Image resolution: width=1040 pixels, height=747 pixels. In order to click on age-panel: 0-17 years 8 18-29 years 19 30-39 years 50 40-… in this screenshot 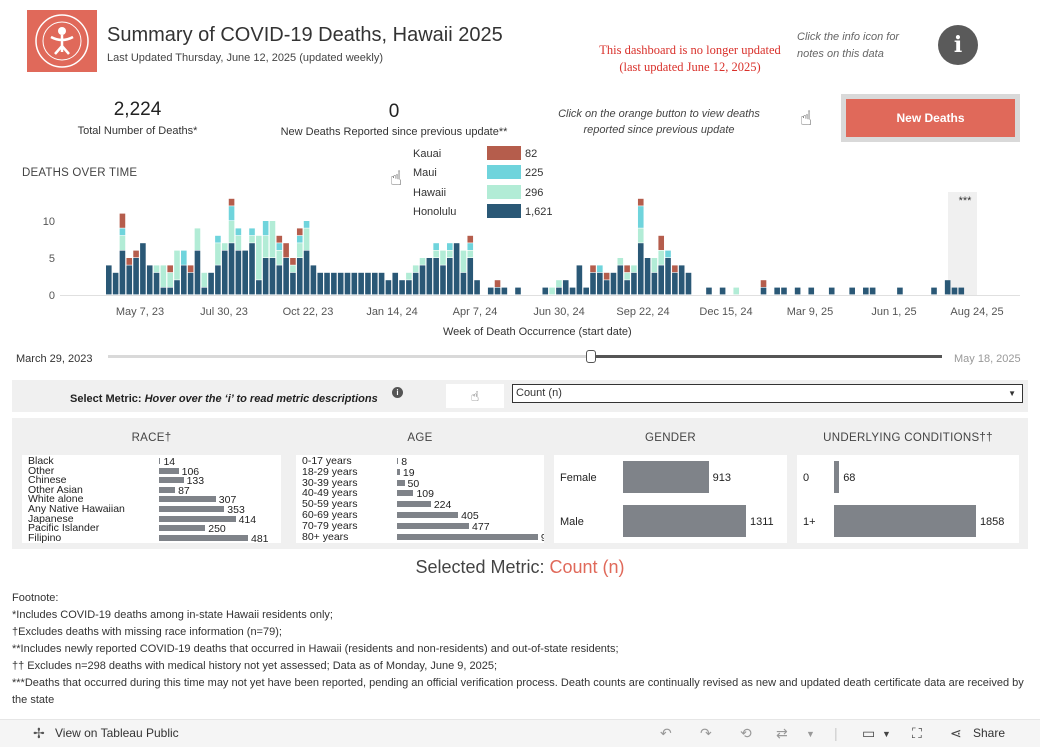, I will do `click(420, 499)`.